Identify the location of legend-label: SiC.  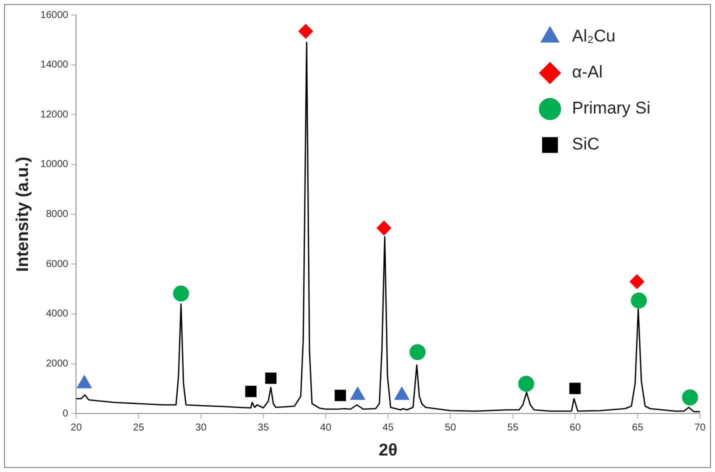
(586, 144).